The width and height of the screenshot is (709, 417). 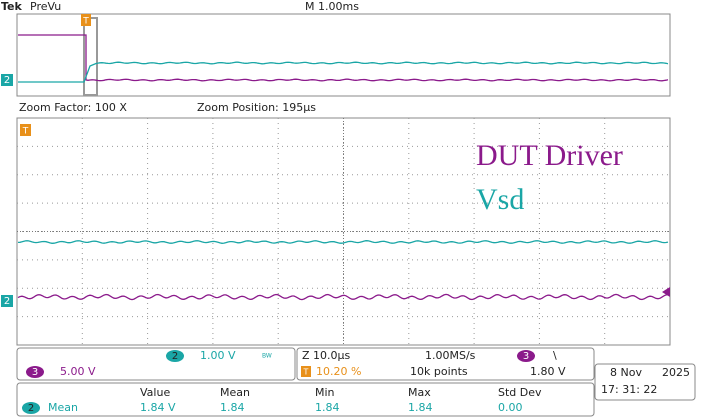 I want to click on main-ch2-marker: 2, so click(x=7, y=301).